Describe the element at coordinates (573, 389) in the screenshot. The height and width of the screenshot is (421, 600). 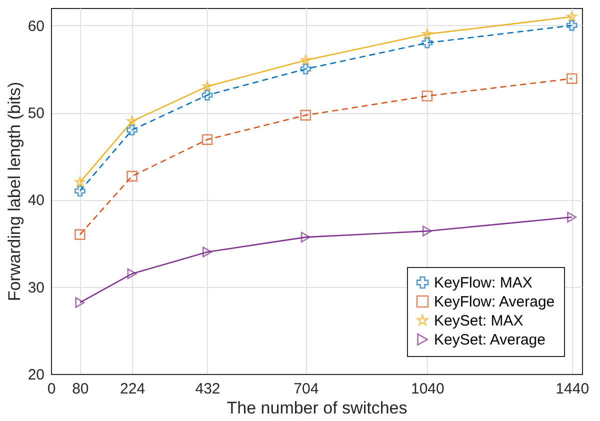
I see `x-tick-label: 1440` at that location.